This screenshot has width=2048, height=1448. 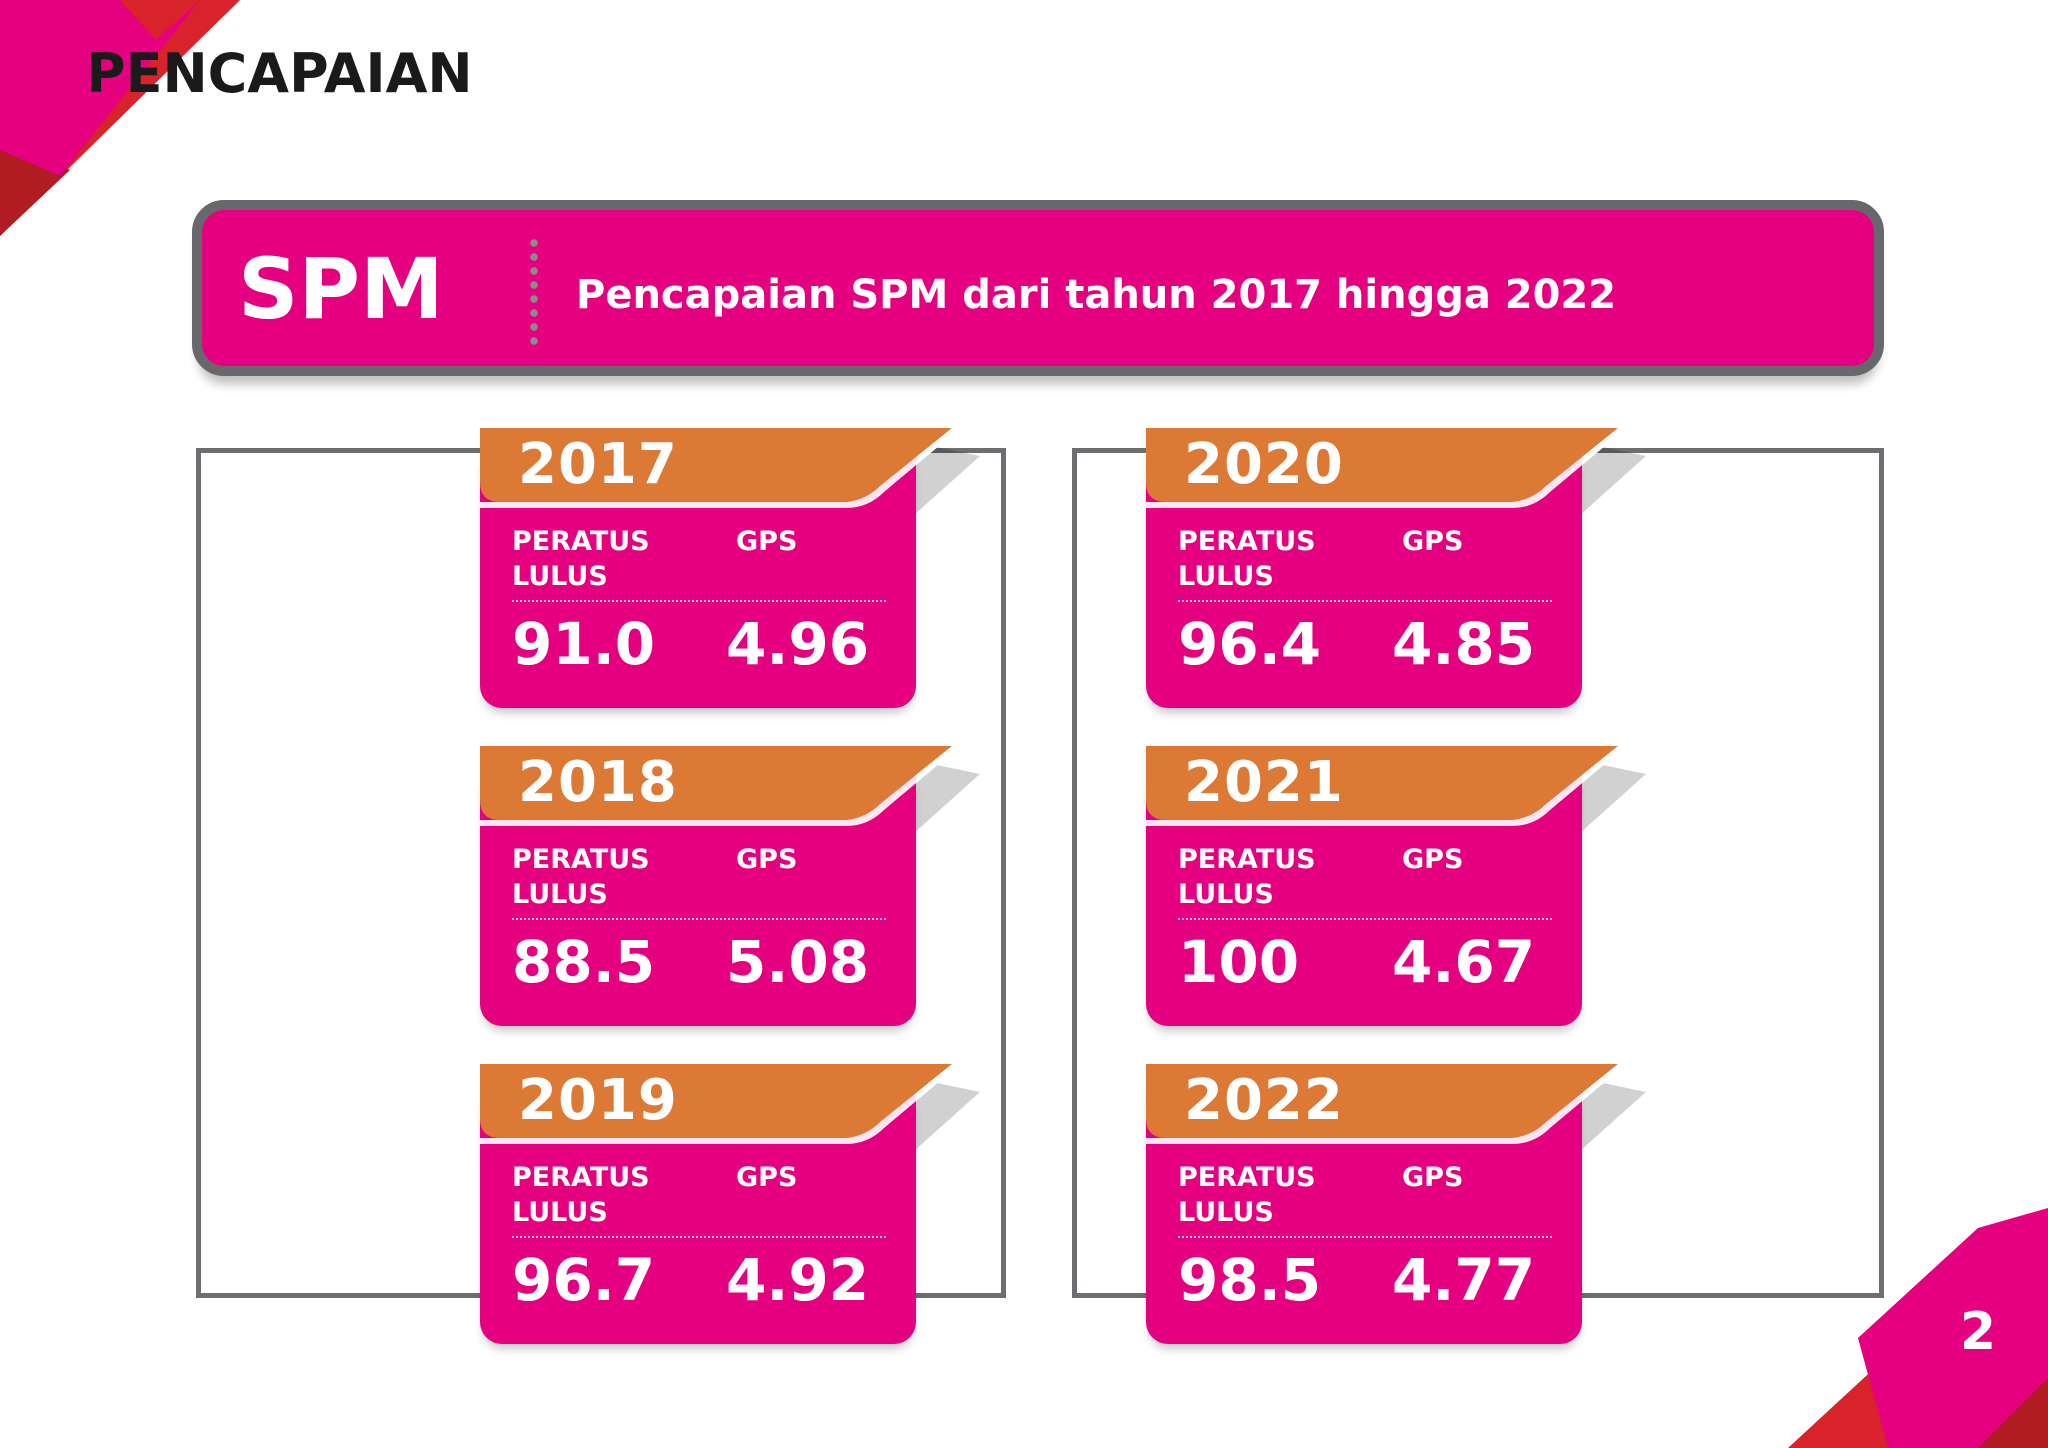 I want to click on result-card-2017: 2017 PERATUS LULUS GPS 91.0 4.96, so click(x=740, y=568).